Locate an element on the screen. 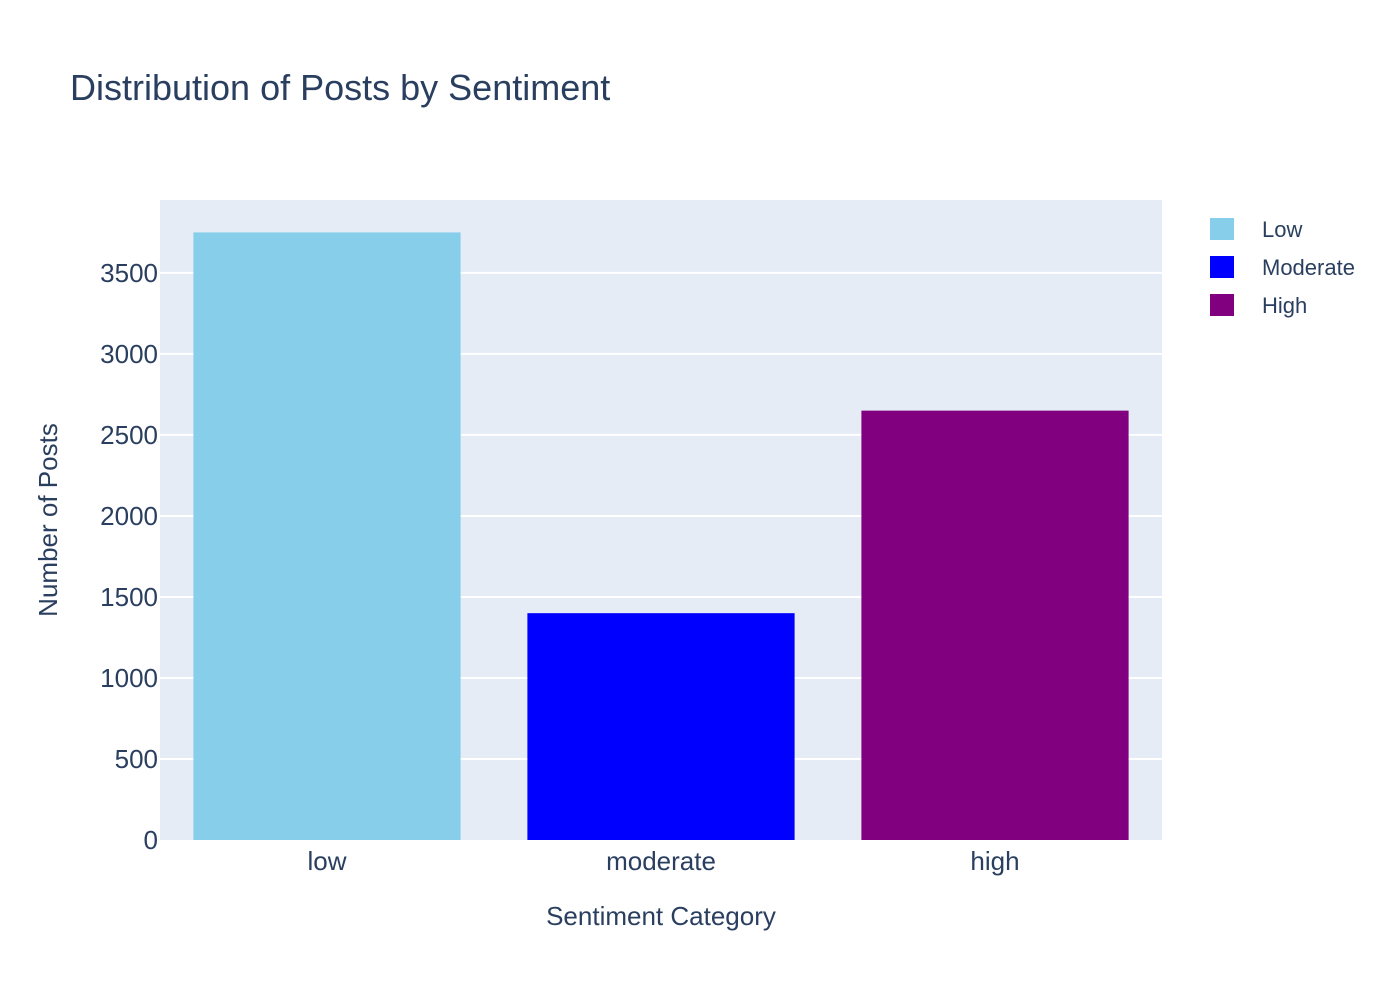 This screenshot has height=1005, width=1400. x-tick-label: moderate is located at coordinates (661, 861).